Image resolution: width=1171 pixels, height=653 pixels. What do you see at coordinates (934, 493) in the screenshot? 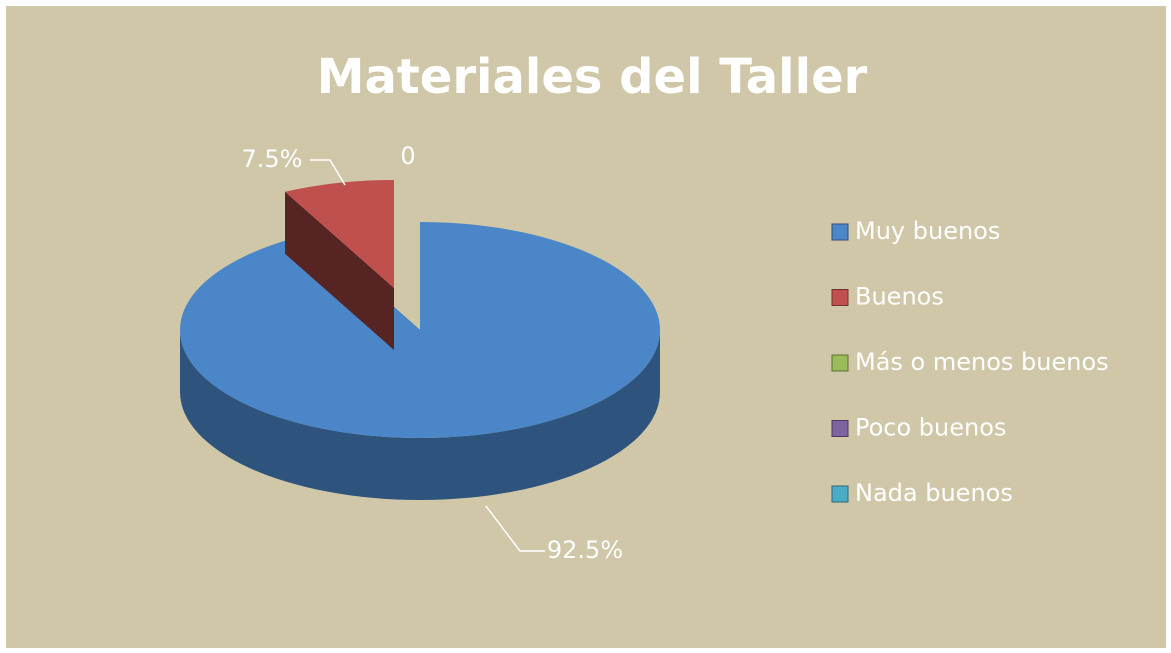
I see `legend-label: Nada buenos` at bounding box center [934, 493].